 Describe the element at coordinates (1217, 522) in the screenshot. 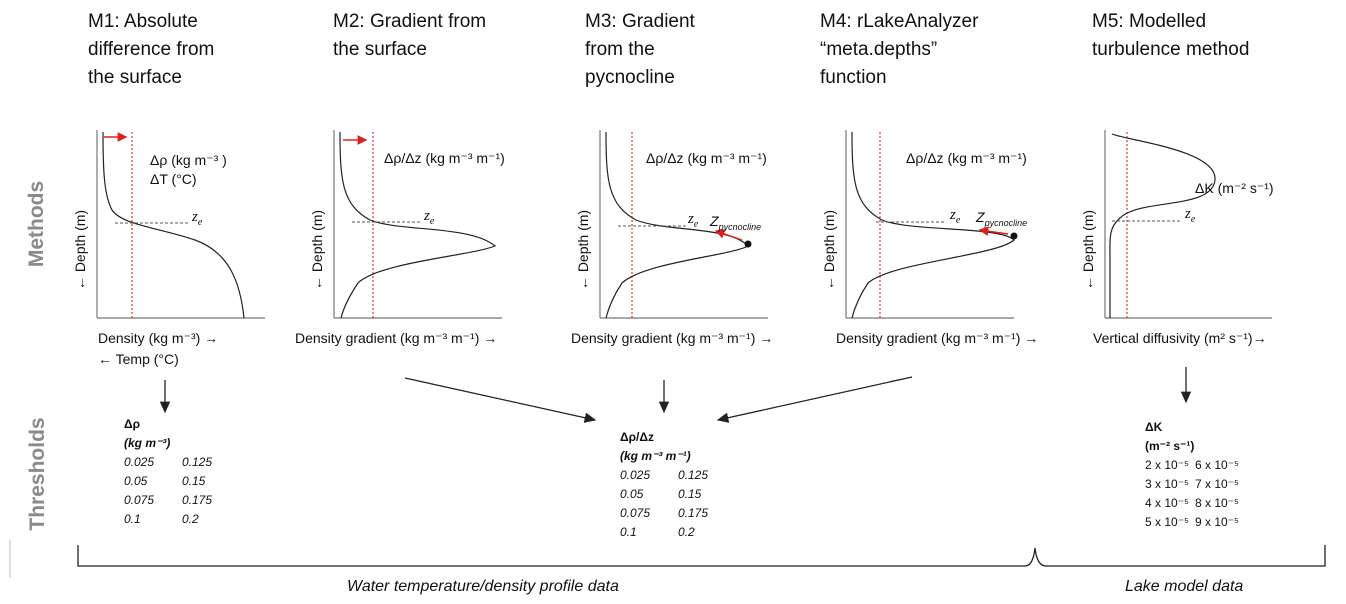

I see `threshold-value: 9 x 10⁻⁵` at that location.